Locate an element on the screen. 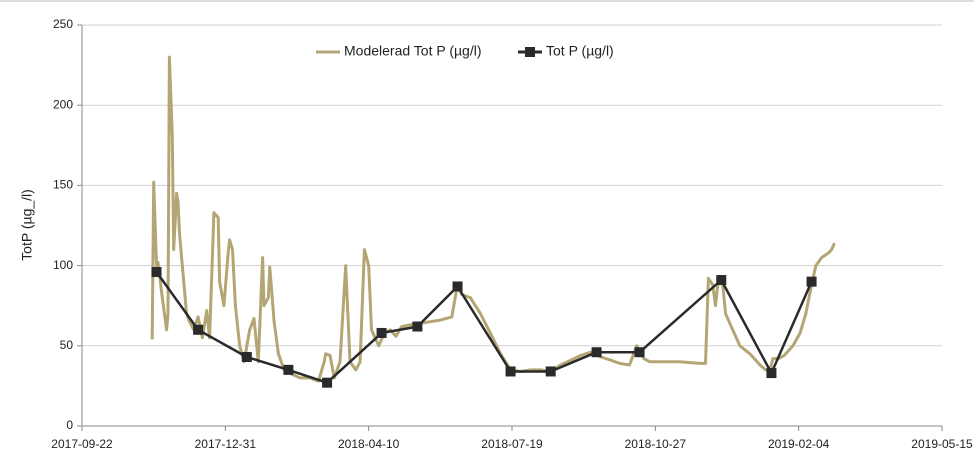  x-tick-label: 2019-02-04 is located at coordinates (799, 444).